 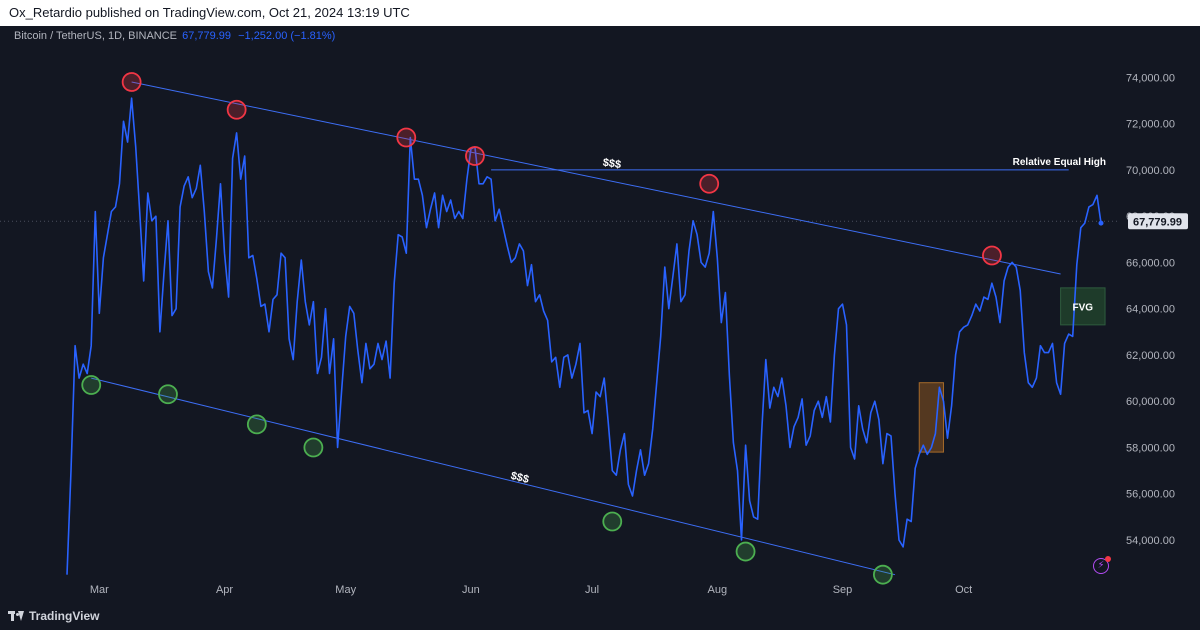 What do you see at coordinates (16, 616) in the screenshot?
I see `tradingview-logo-icon` at bounding box center [16, 616].